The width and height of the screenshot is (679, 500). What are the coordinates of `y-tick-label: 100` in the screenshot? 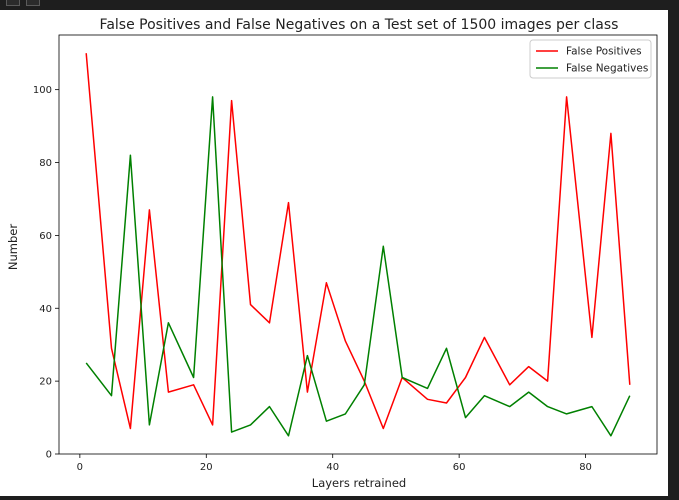 It's located at (42, 90).